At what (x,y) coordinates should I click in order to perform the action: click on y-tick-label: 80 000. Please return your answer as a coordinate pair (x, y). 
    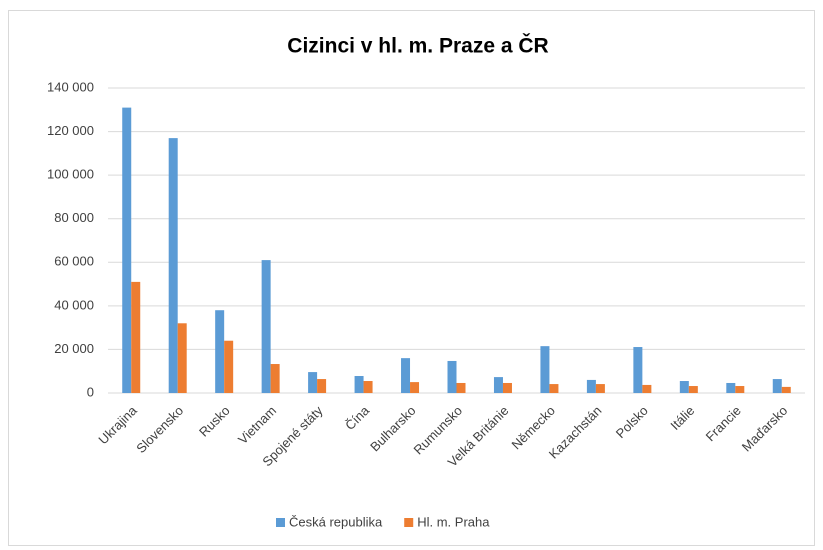
    Looking at the image, I should click on (74, 217).